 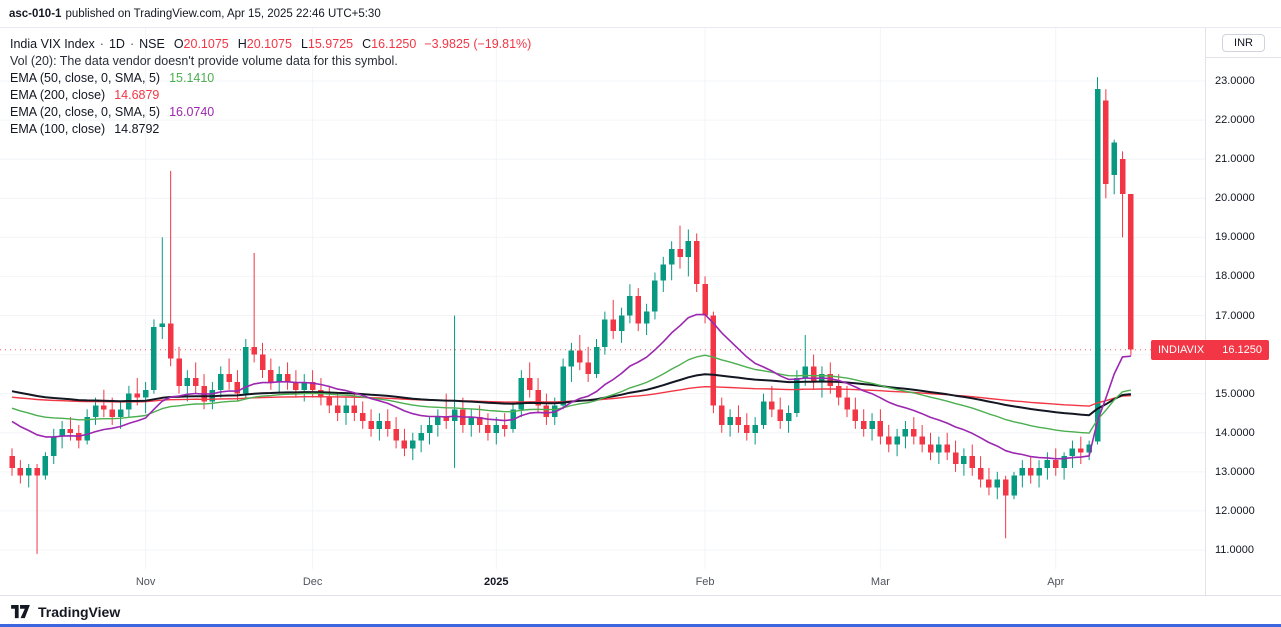 What do you see at coordinates (1210, 349) in the screenshot?
I see `last-price-tag: INDIAVIX 16.1250` at bounding box center [1210, 349].